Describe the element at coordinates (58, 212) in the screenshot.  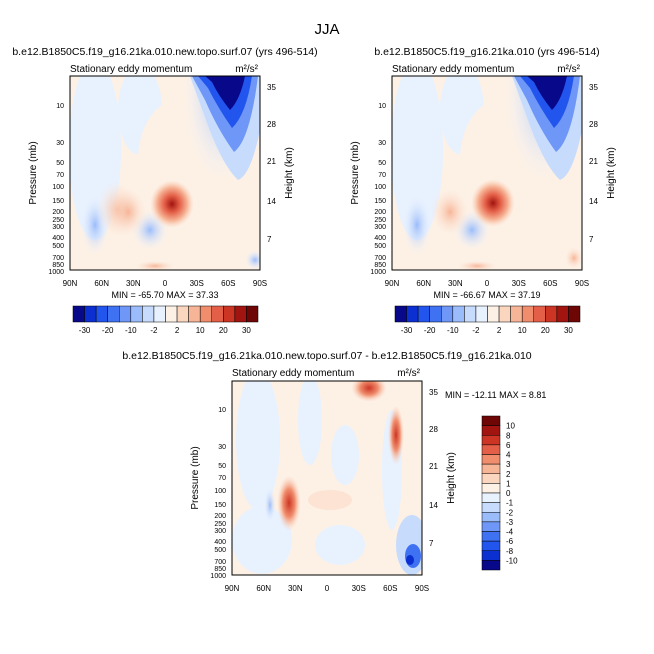
I see `y-tick: 200` at that location.